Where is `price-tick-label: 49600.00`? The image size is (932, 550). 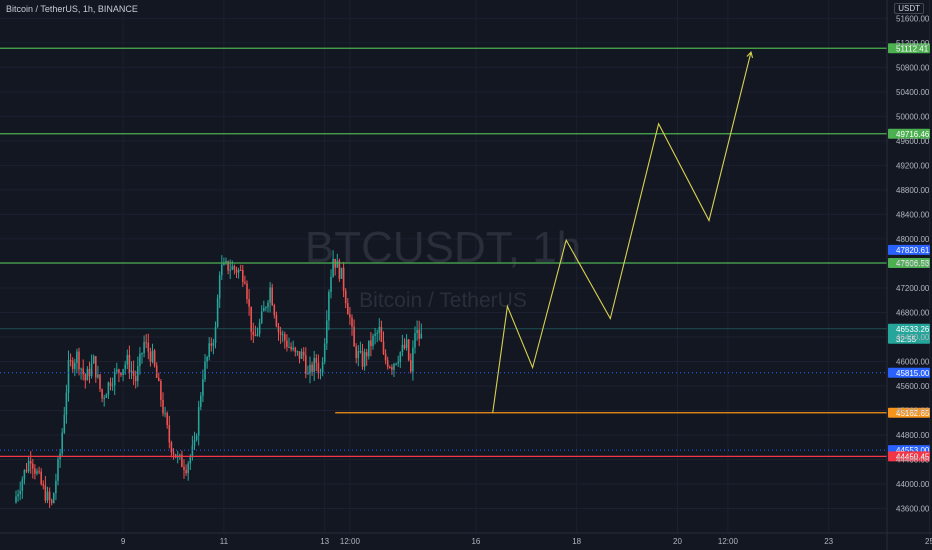
price-tick-label: 49600.00 is located at coordinates (913, 141).